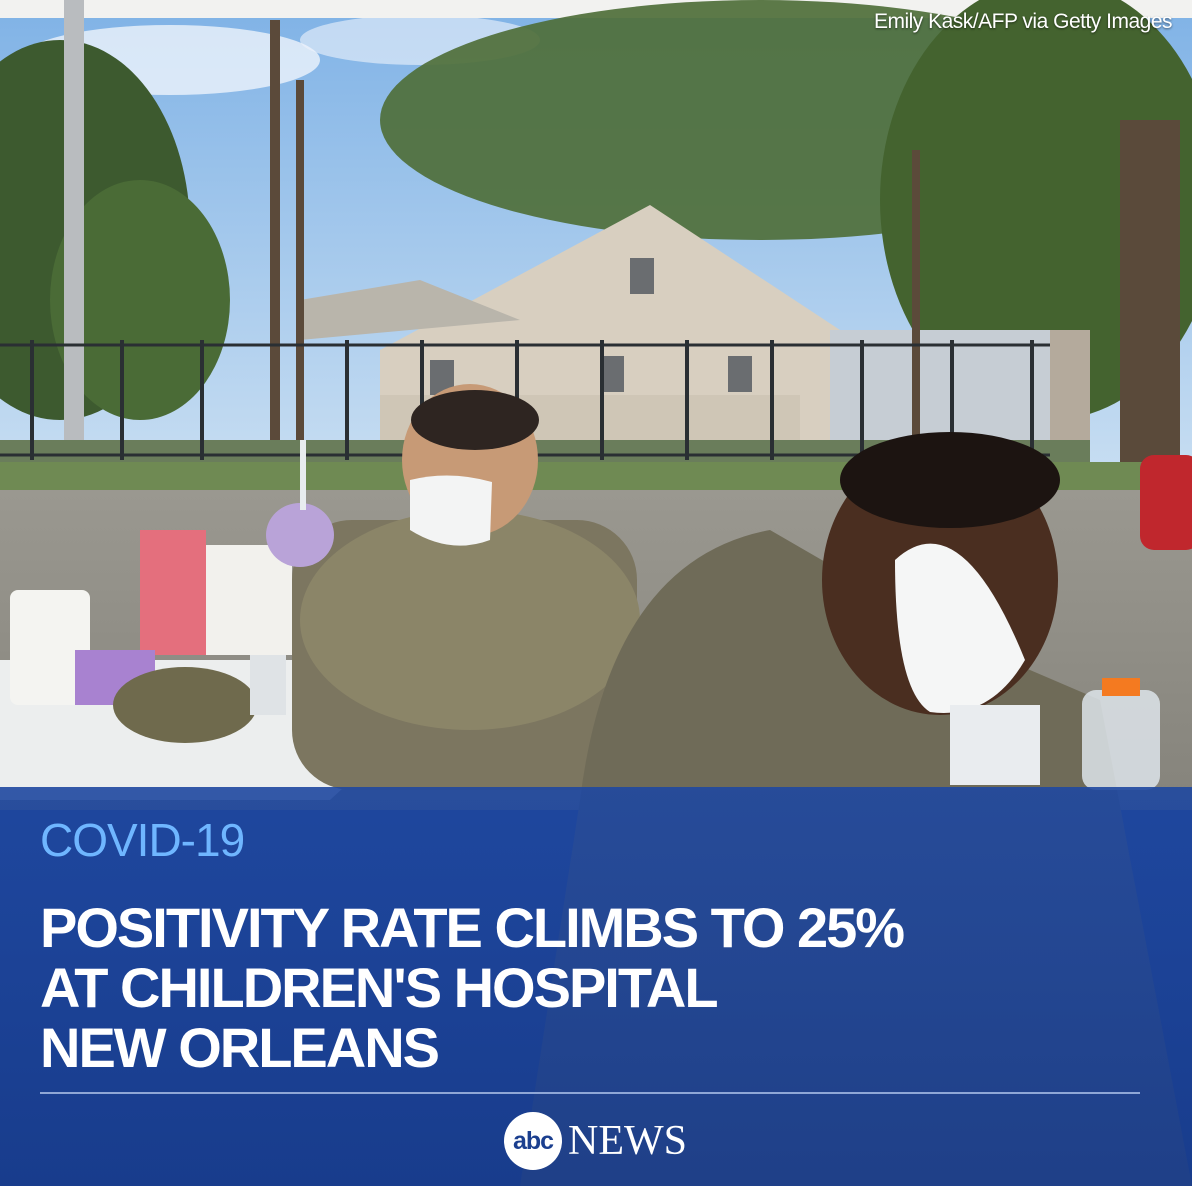  I want to click on headline-line-2: AT CHILDREN'S HOSPITAL, so click(379, 987).